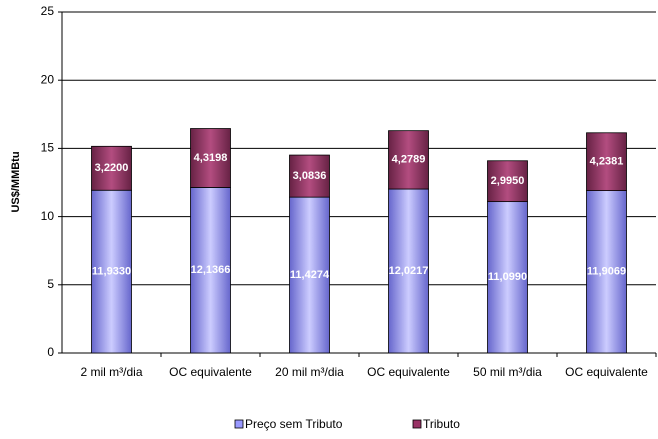  Describe the element at coordinates (50, 284) in the screenshot. I see `y-tick-label: 5` at that location.